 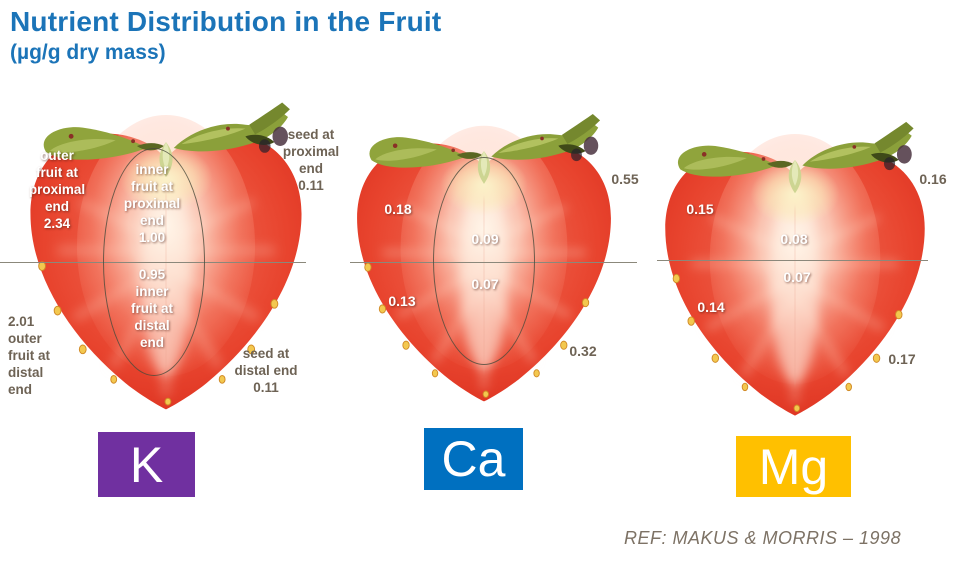 I want to click on element-symbol-mg: Mg, so click(x=793, y=466).